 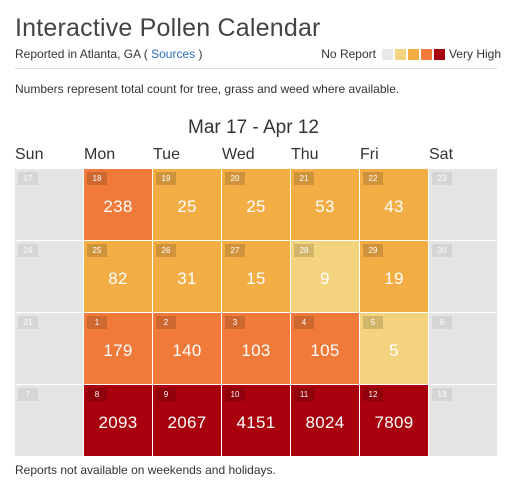 What do you see at coordinates (200, 54) in the screenshot?
I see `subtitle-suffix: )` at bounding box center [200, 54].